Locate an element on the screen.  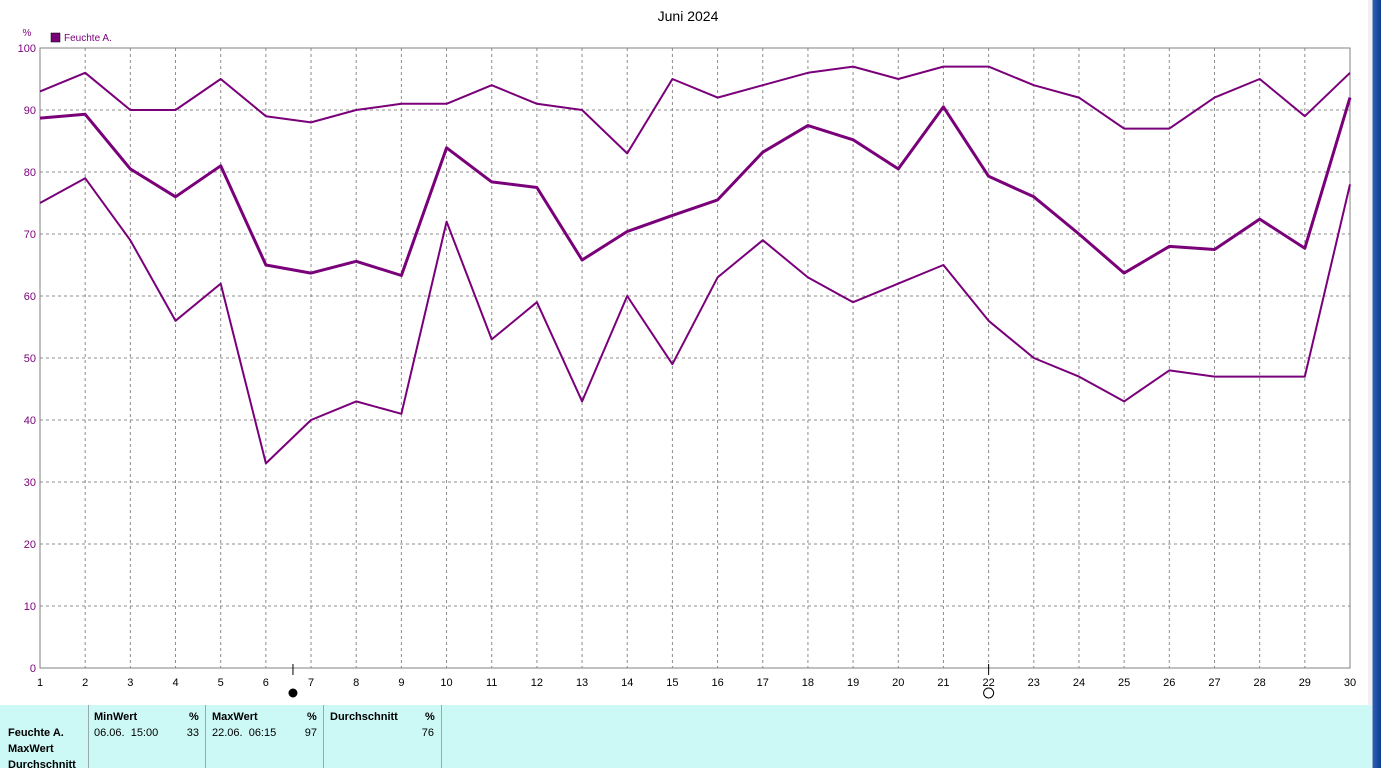
legend-label: Feuchte A. is located at coordinates (88, 38).